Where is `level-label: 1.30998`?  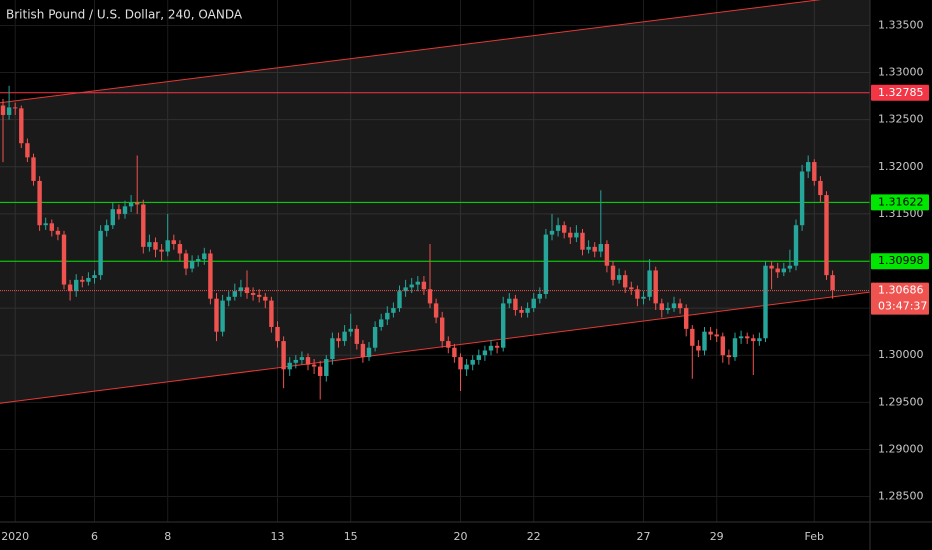
level-label: 1.30998 is located at coordinates (901, 260).